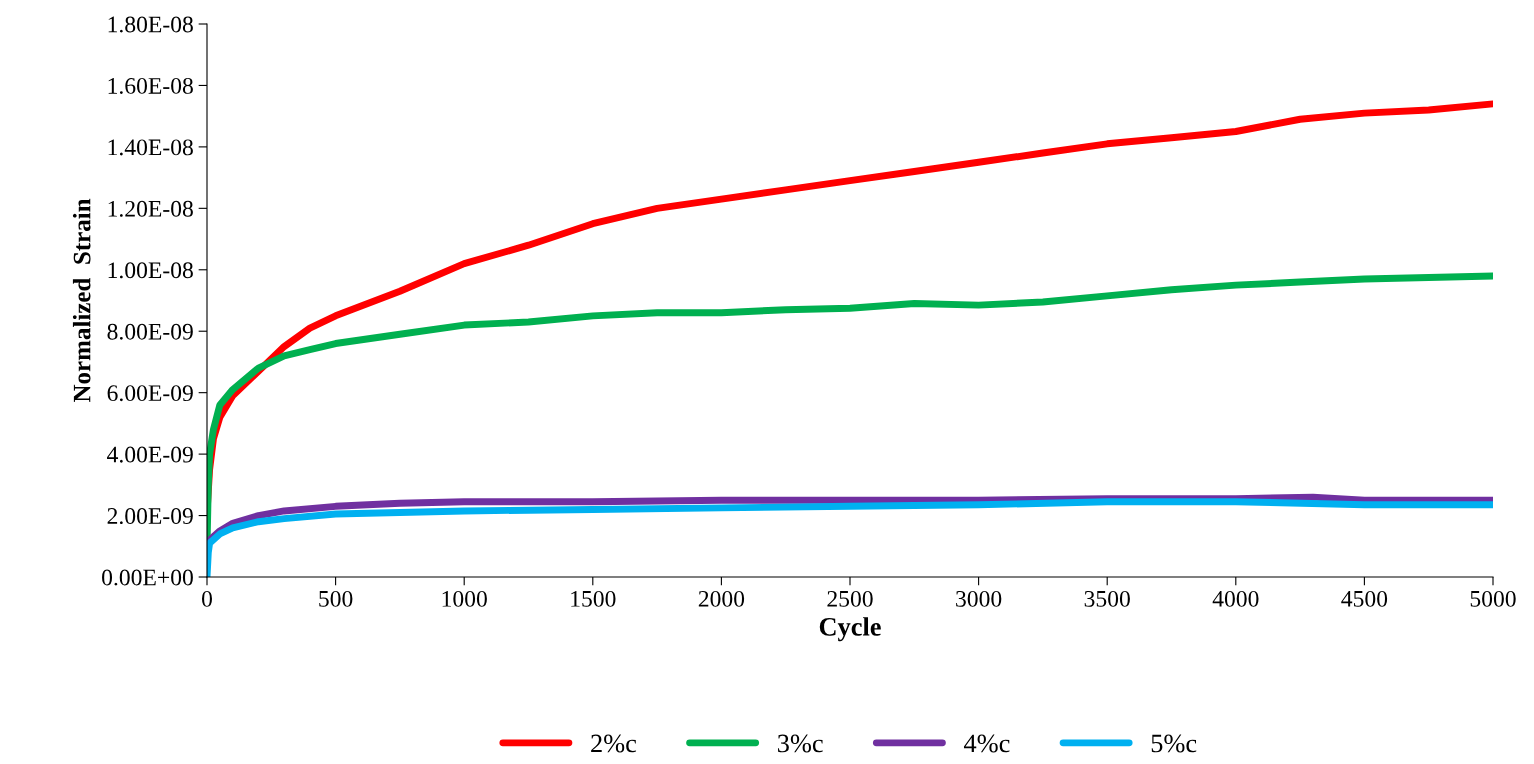 The image size is (1534, 764). What do you see at coordinates (1107, 598) in the screenshot?
I see `x-tick-label: 3500` at bounding box center [1107, 598].